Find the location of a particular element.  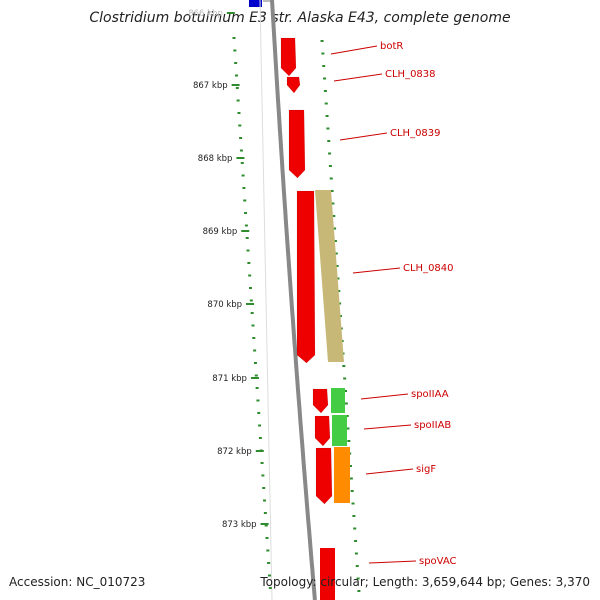

genome-backbone is located at coordinates (293, 300).